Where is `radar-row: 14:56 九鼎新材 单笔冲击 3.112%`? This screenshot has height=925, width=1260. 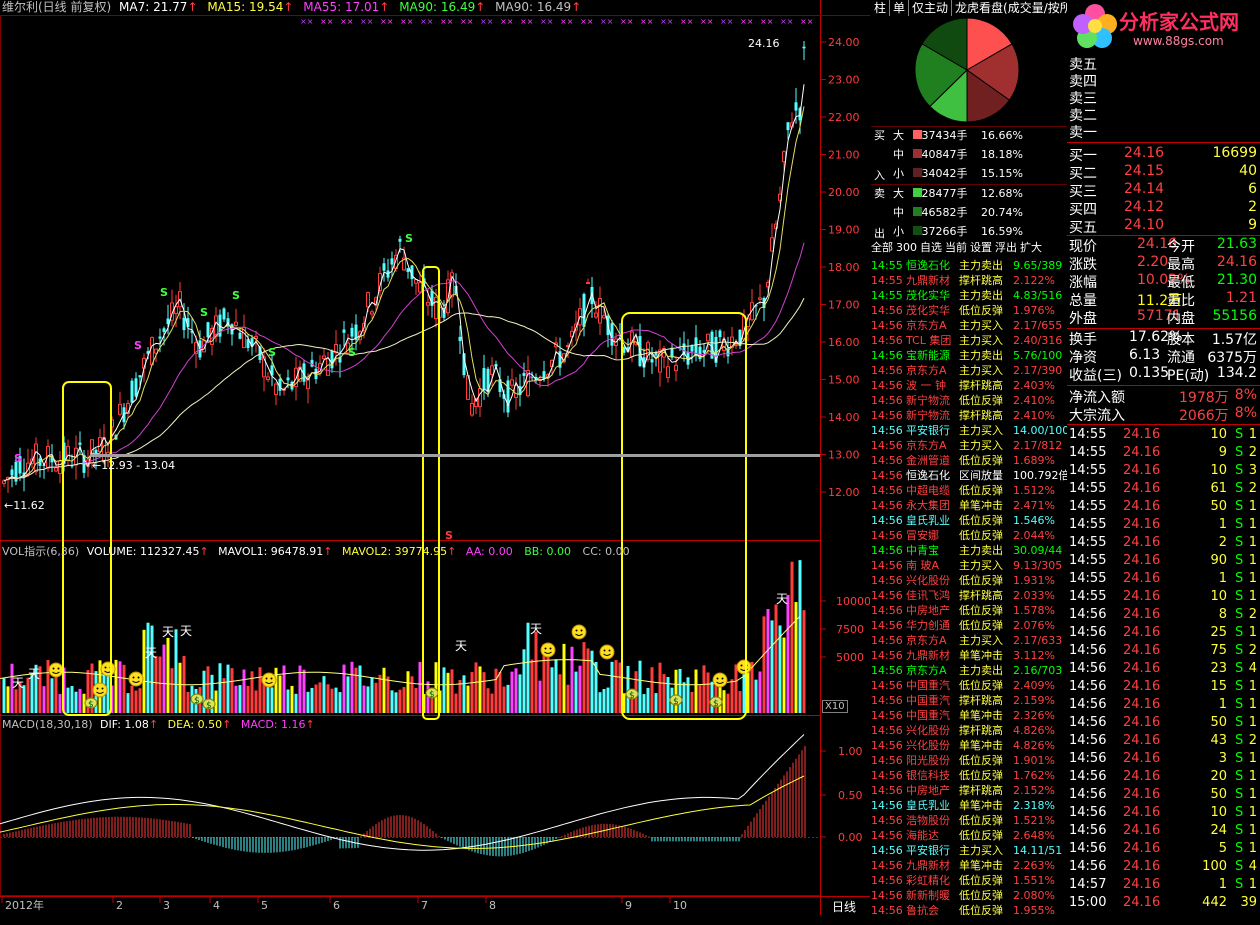 radar-row: 14:56 九鼎新材 单笔冲击 3.112% is located at coordinates (969, 655).